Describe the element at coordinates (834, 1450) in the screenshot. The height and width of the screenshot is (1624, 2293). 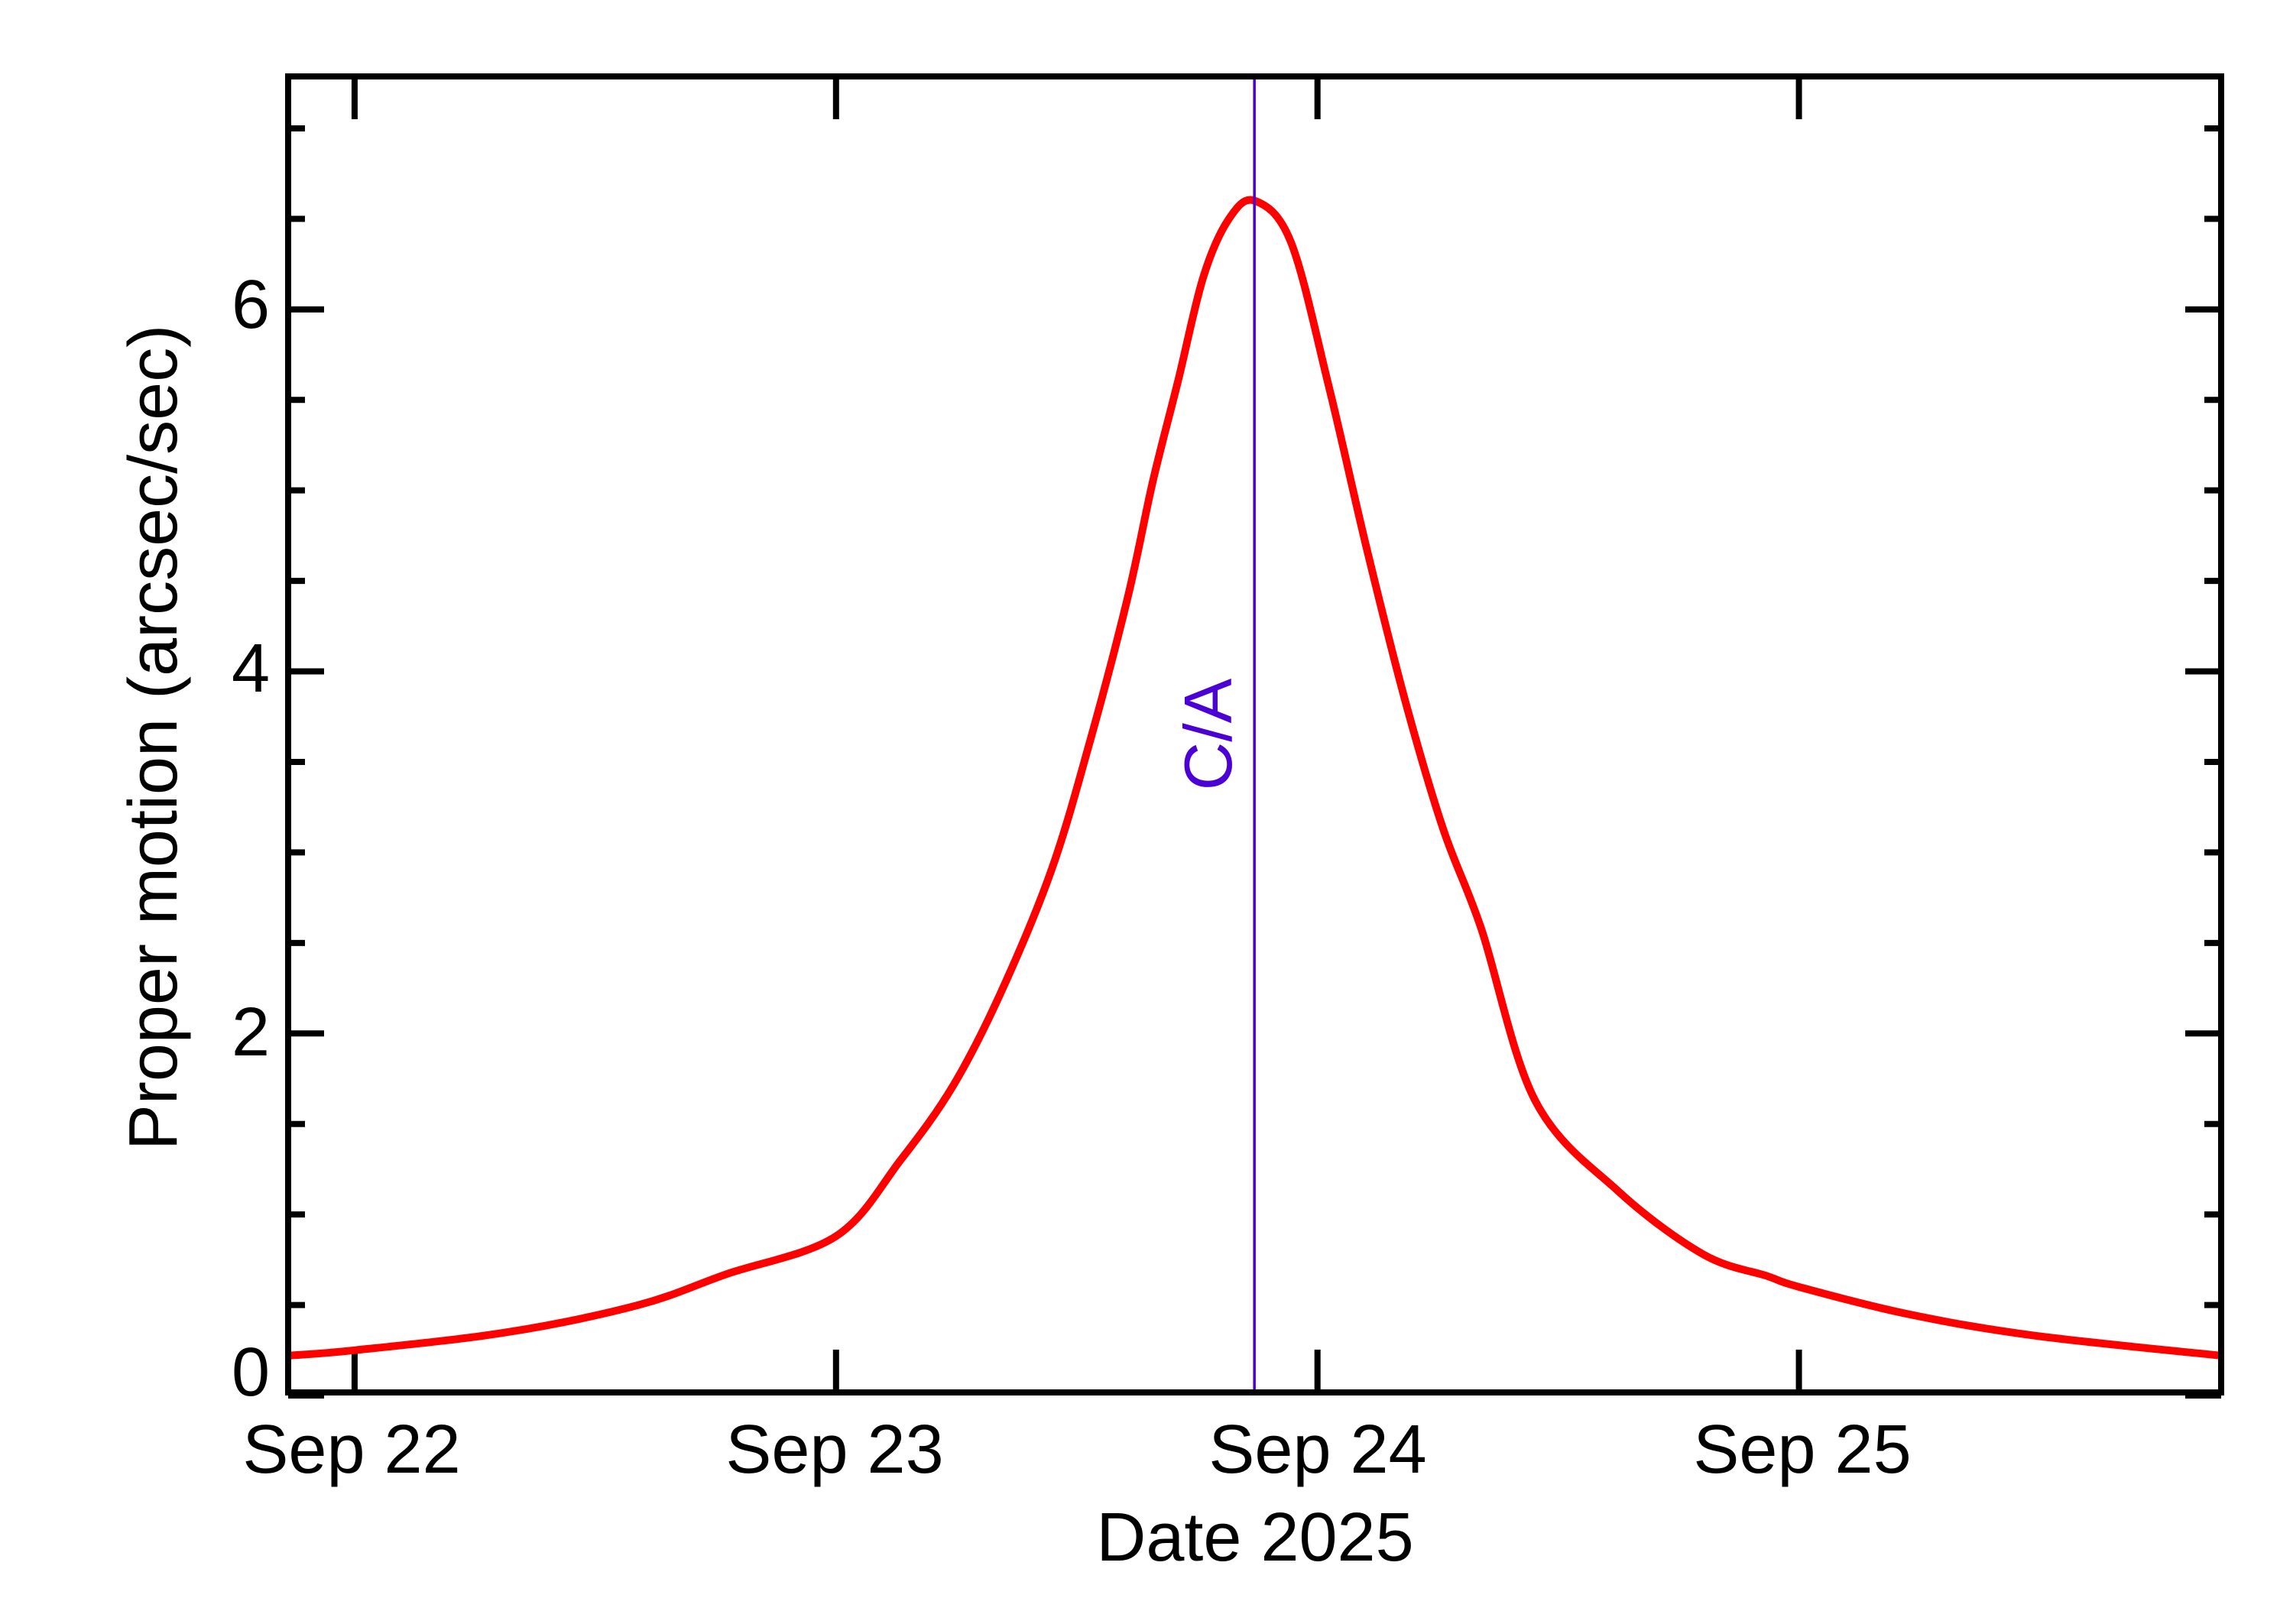
I see `x-tick-label-sep23: Sep 23` at that location.